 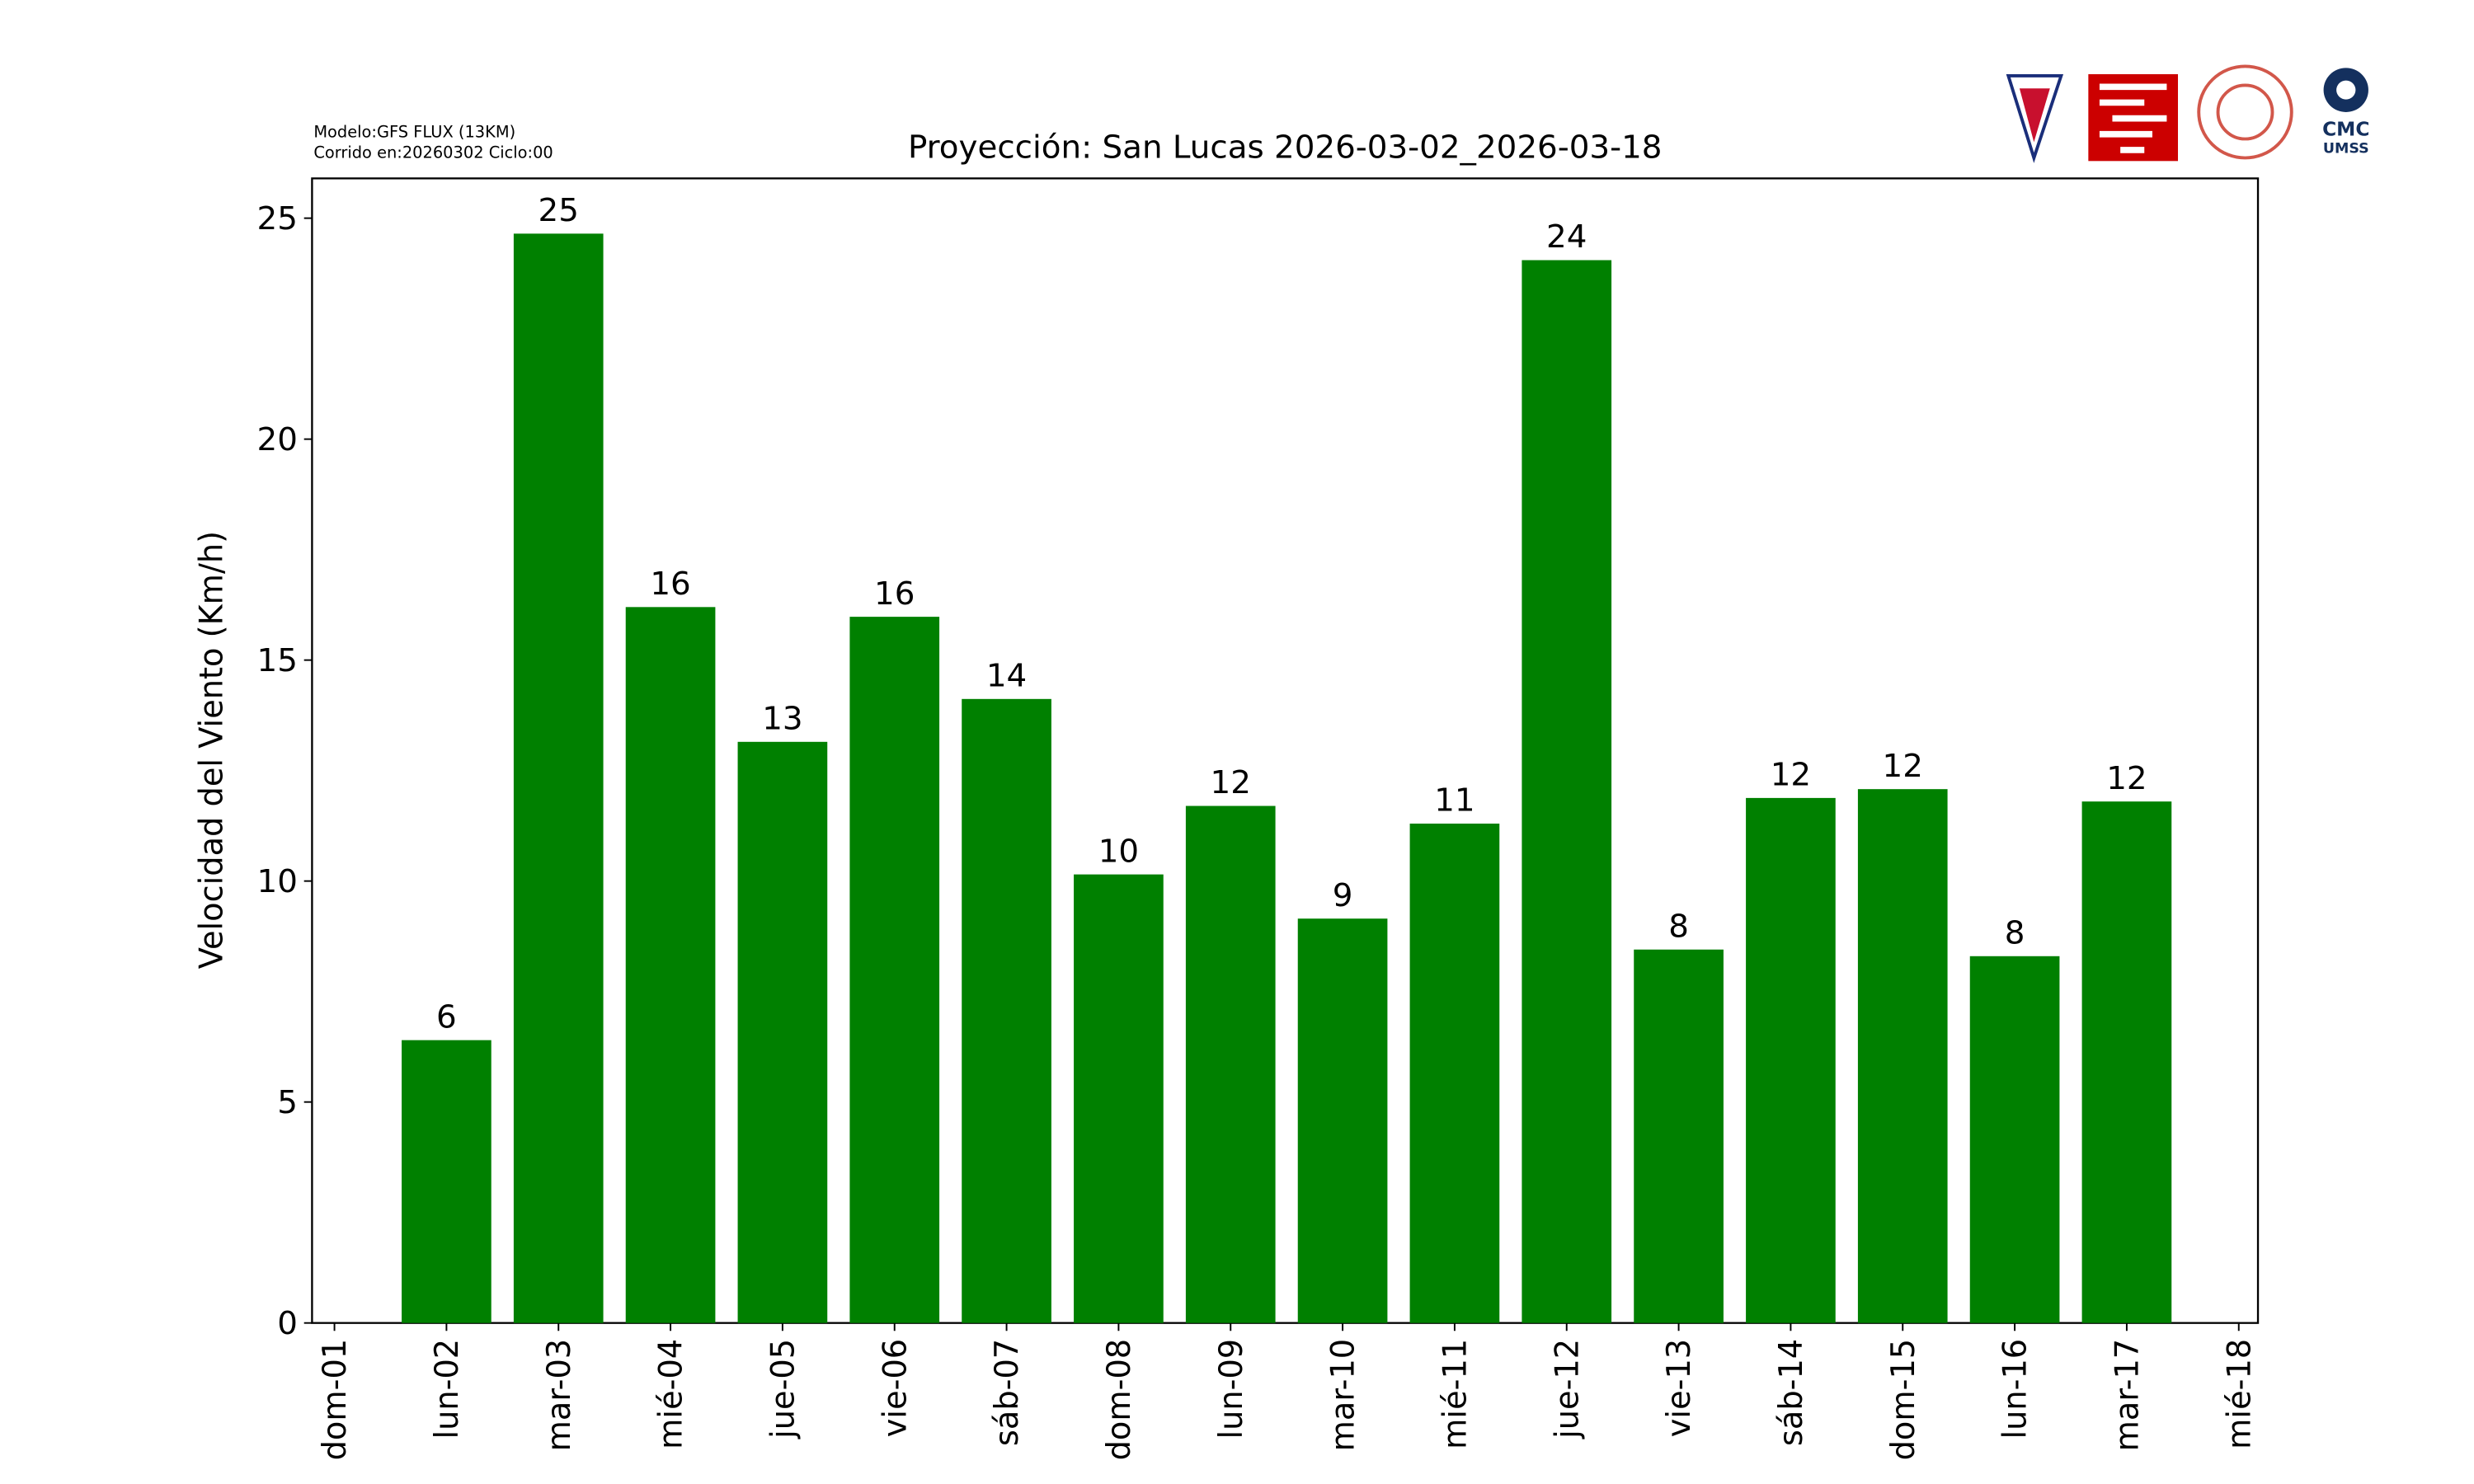 What do you see at coordinates (559, 1395) in the screenshot?
I see `x-tick-label: mar-03` at bounding box center [559, 1395].